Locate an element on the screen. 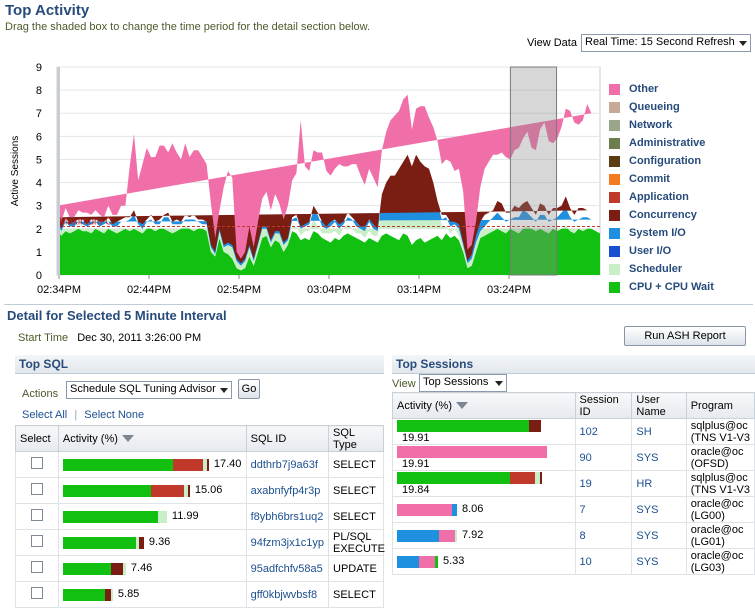 The image size is (755, 616). sql-id-cell: 95adfchfv58a5 is located at coordinates (287, 568).